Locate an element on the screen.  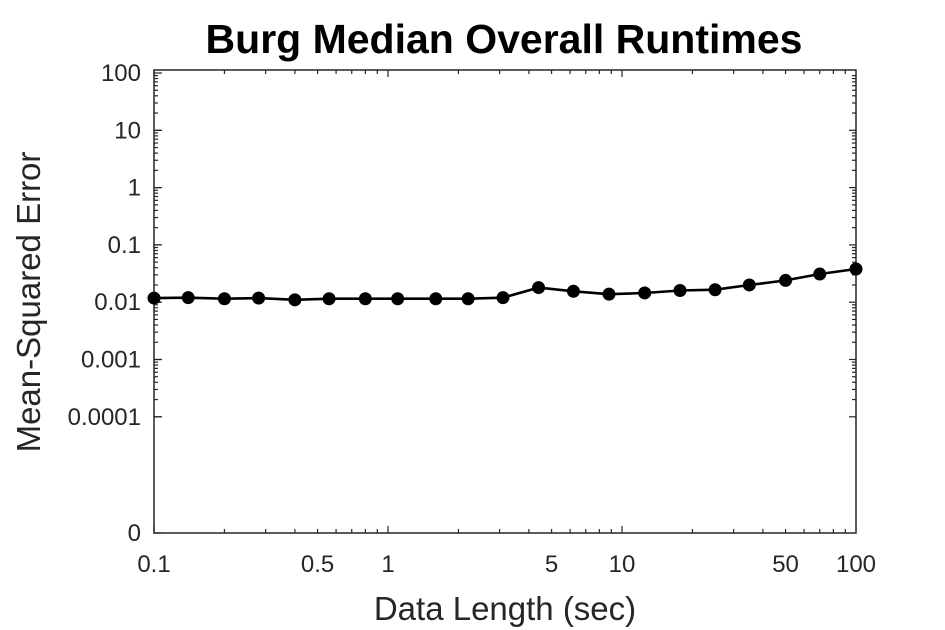
x-tick-label: 0.5 is located at coordinates (317, 564).